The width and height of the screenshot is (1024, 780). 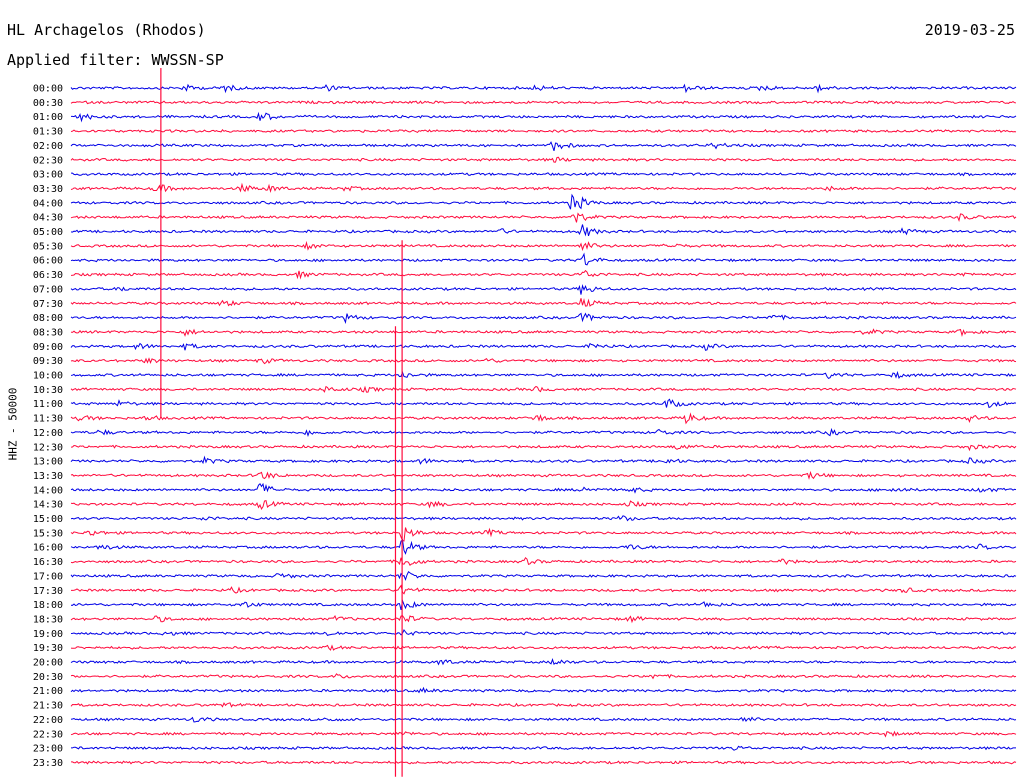 I want to click on time-tick-label: 04:30, so click(x=48, y=218).